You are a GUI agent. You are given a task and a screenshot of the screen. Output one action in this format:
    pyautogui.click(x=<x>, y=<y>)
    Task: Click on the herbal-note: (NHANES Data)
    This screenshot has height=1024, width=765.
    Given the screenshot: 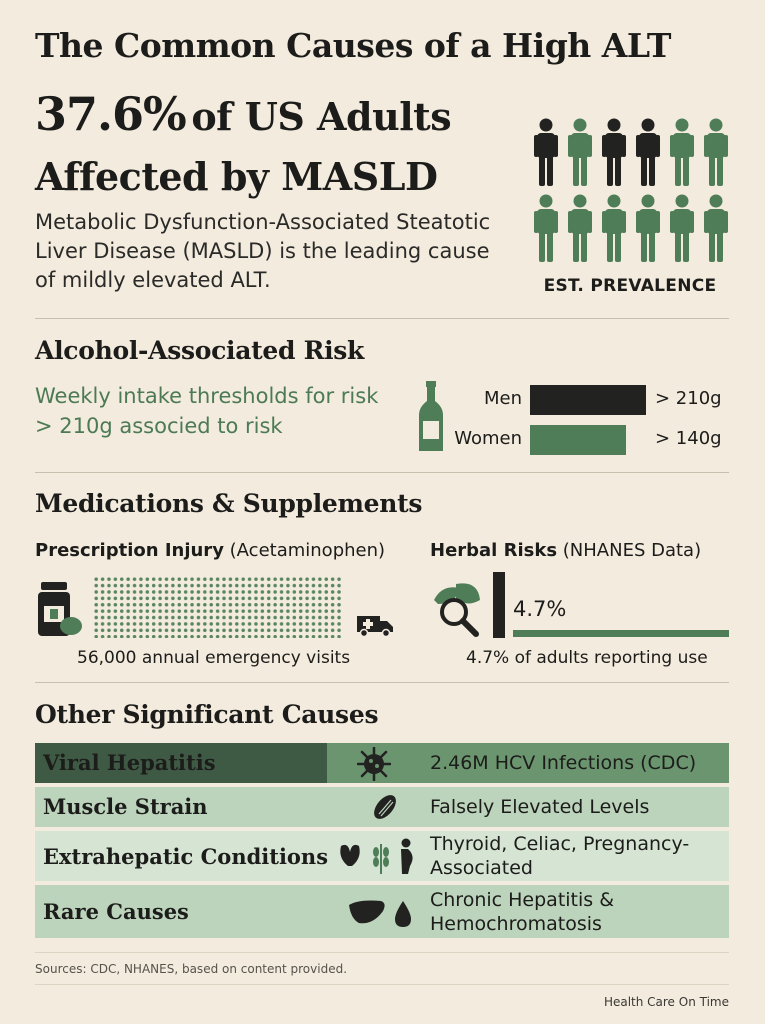 What is the action you would take?
    pyautogui.click(x=632, y=550)
    